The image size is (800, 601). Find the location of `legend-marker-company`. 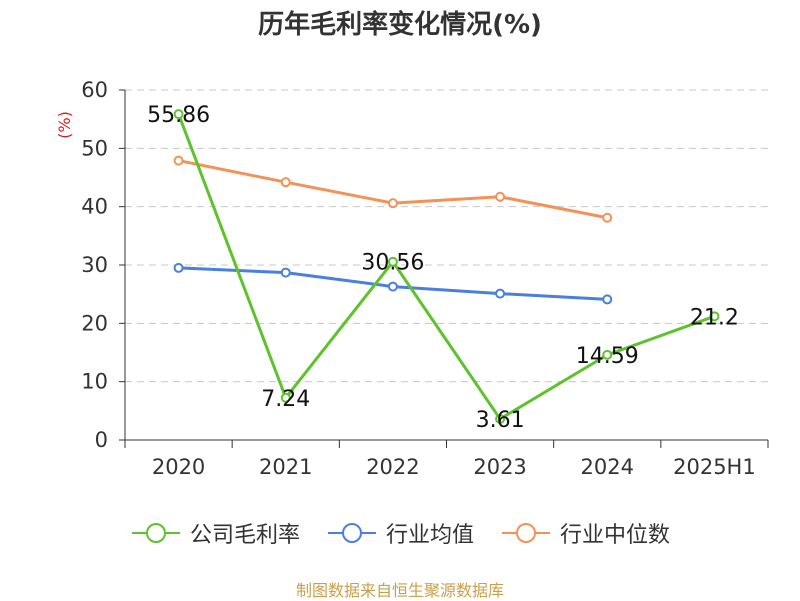

legend-marker-company is located at coordinates (155, 533).